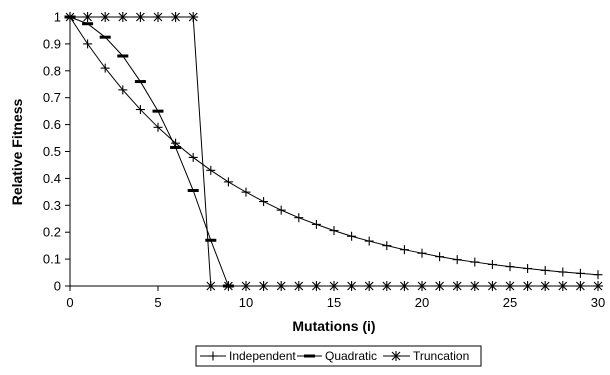 This screenshot has width=610, height=375. Describe the element at coordinates (52, 259) in the screenshot. I see `y-tick-label: 0.1` at that location.